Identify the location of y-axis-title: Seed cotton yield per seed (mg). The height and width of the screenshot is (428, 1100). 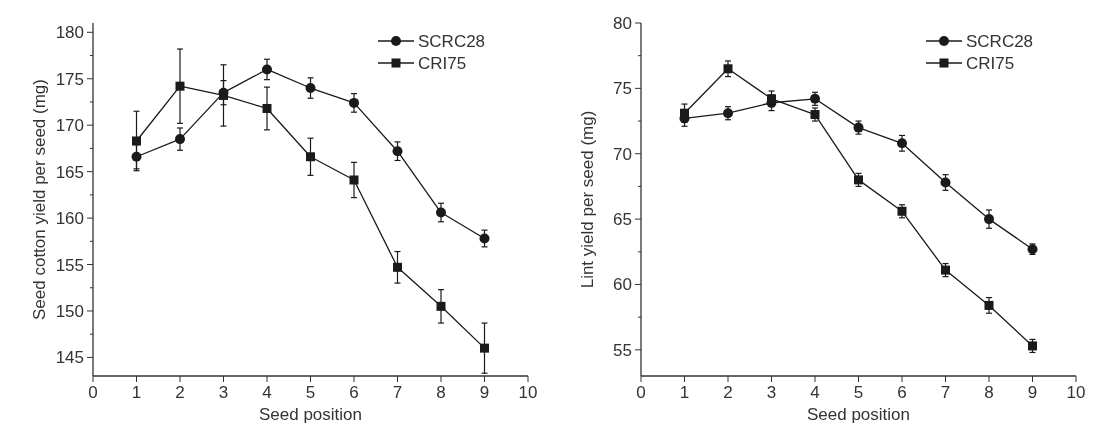
(39, 199).